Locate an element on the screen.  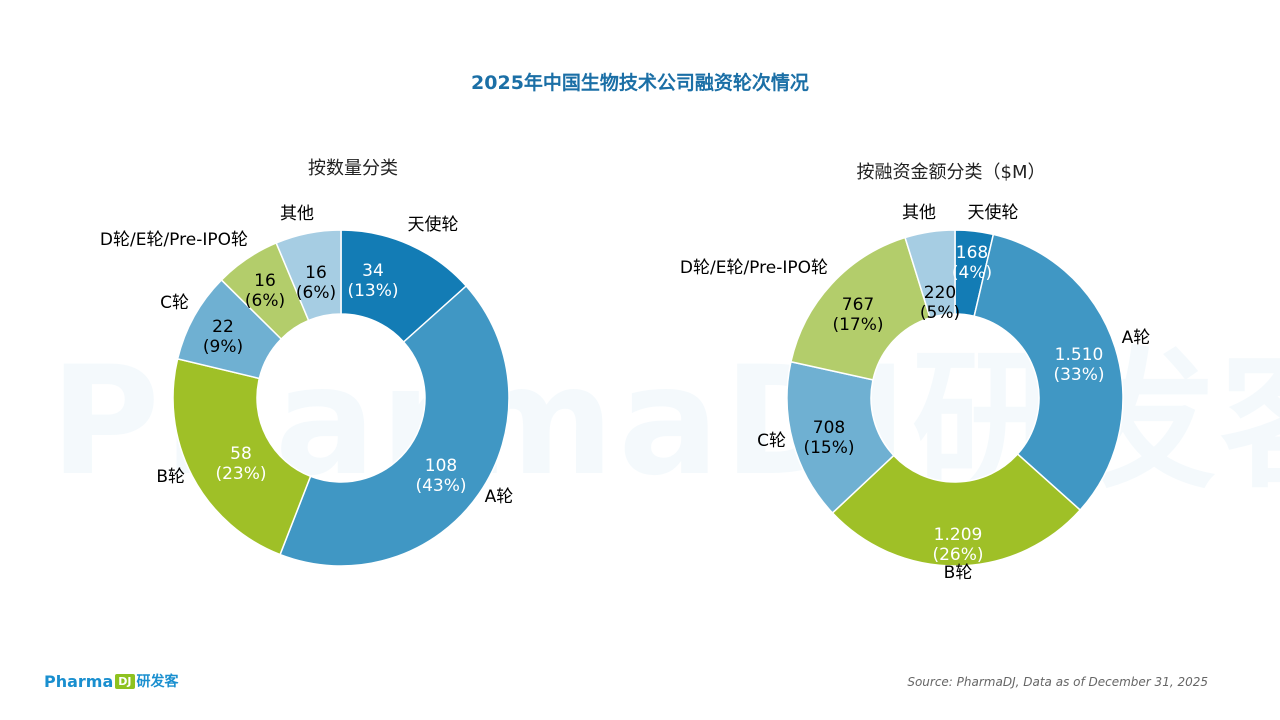
page-title: 2025年中国生物技术公司融资轮次情况 is located at coordinates (640, 83).